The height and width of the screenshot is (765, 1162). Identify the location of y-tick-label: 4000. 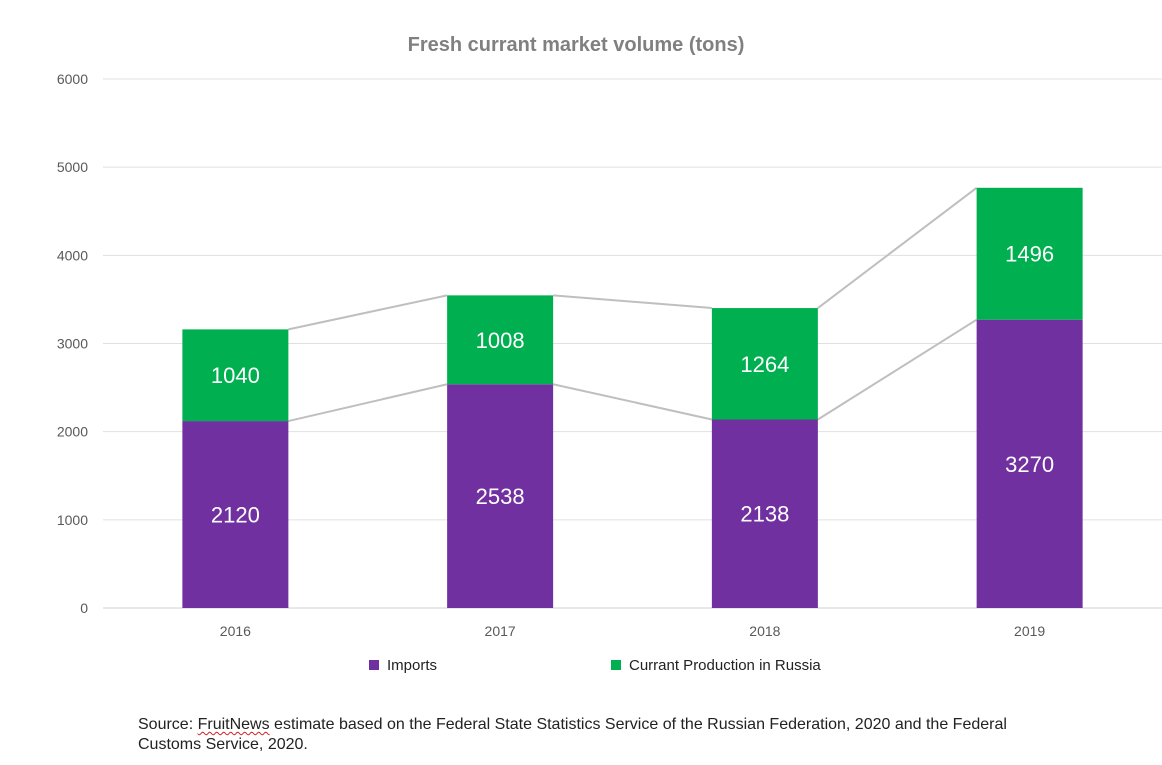
(72, 255).